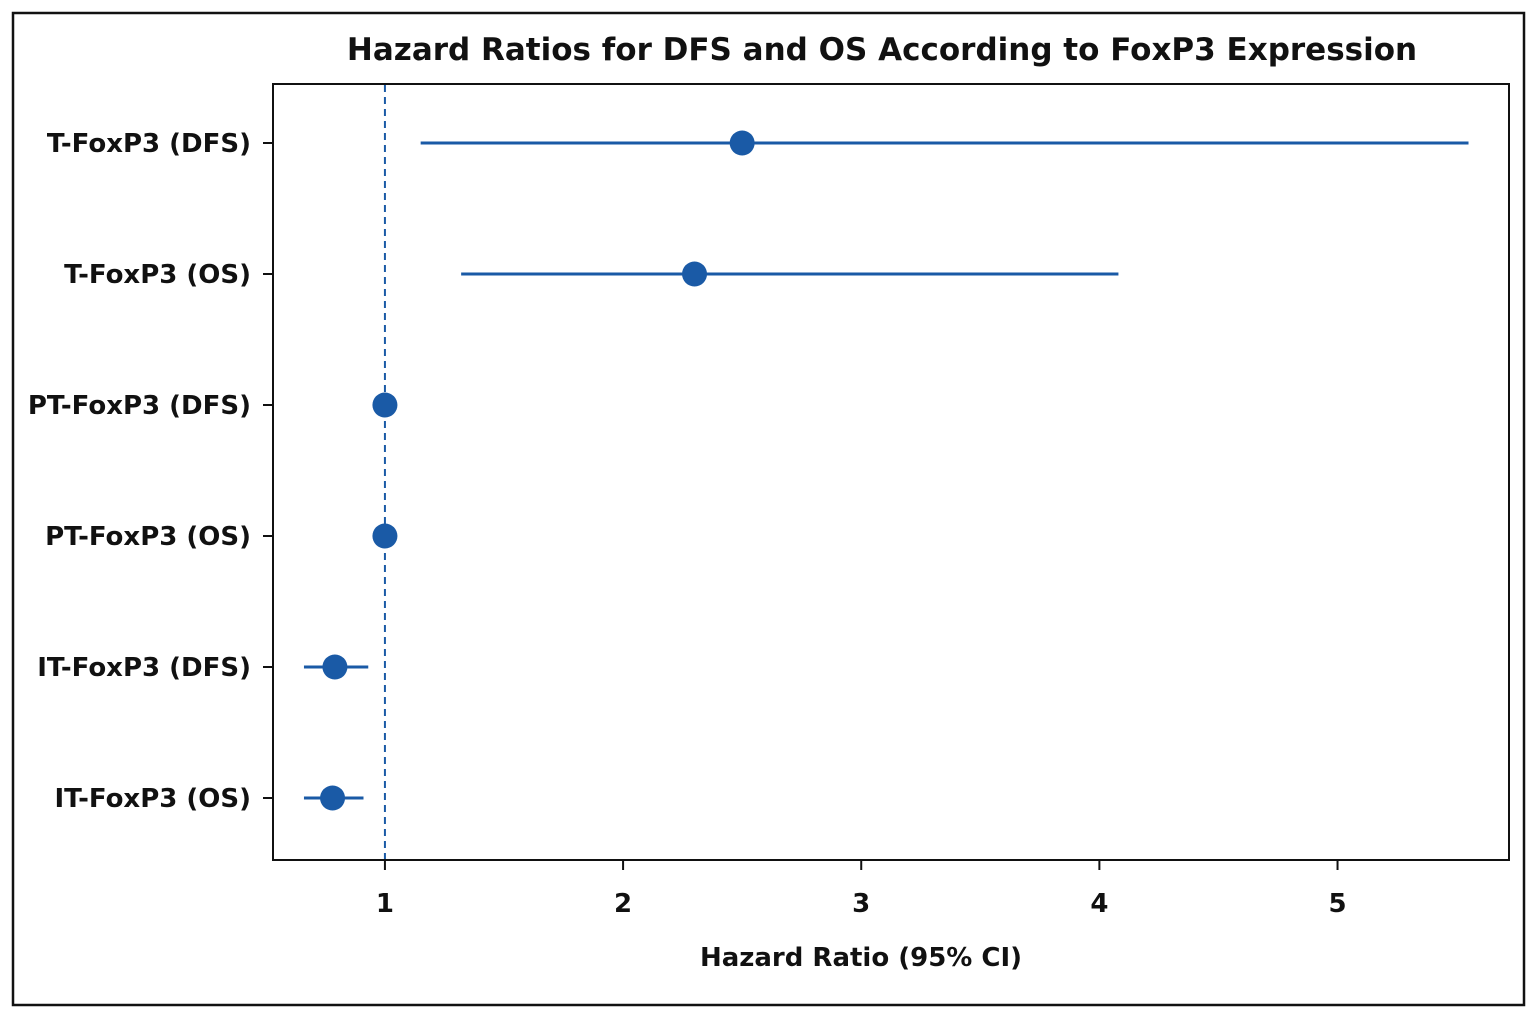  I want to click on x-tick-label: 1, so click(385, 904).